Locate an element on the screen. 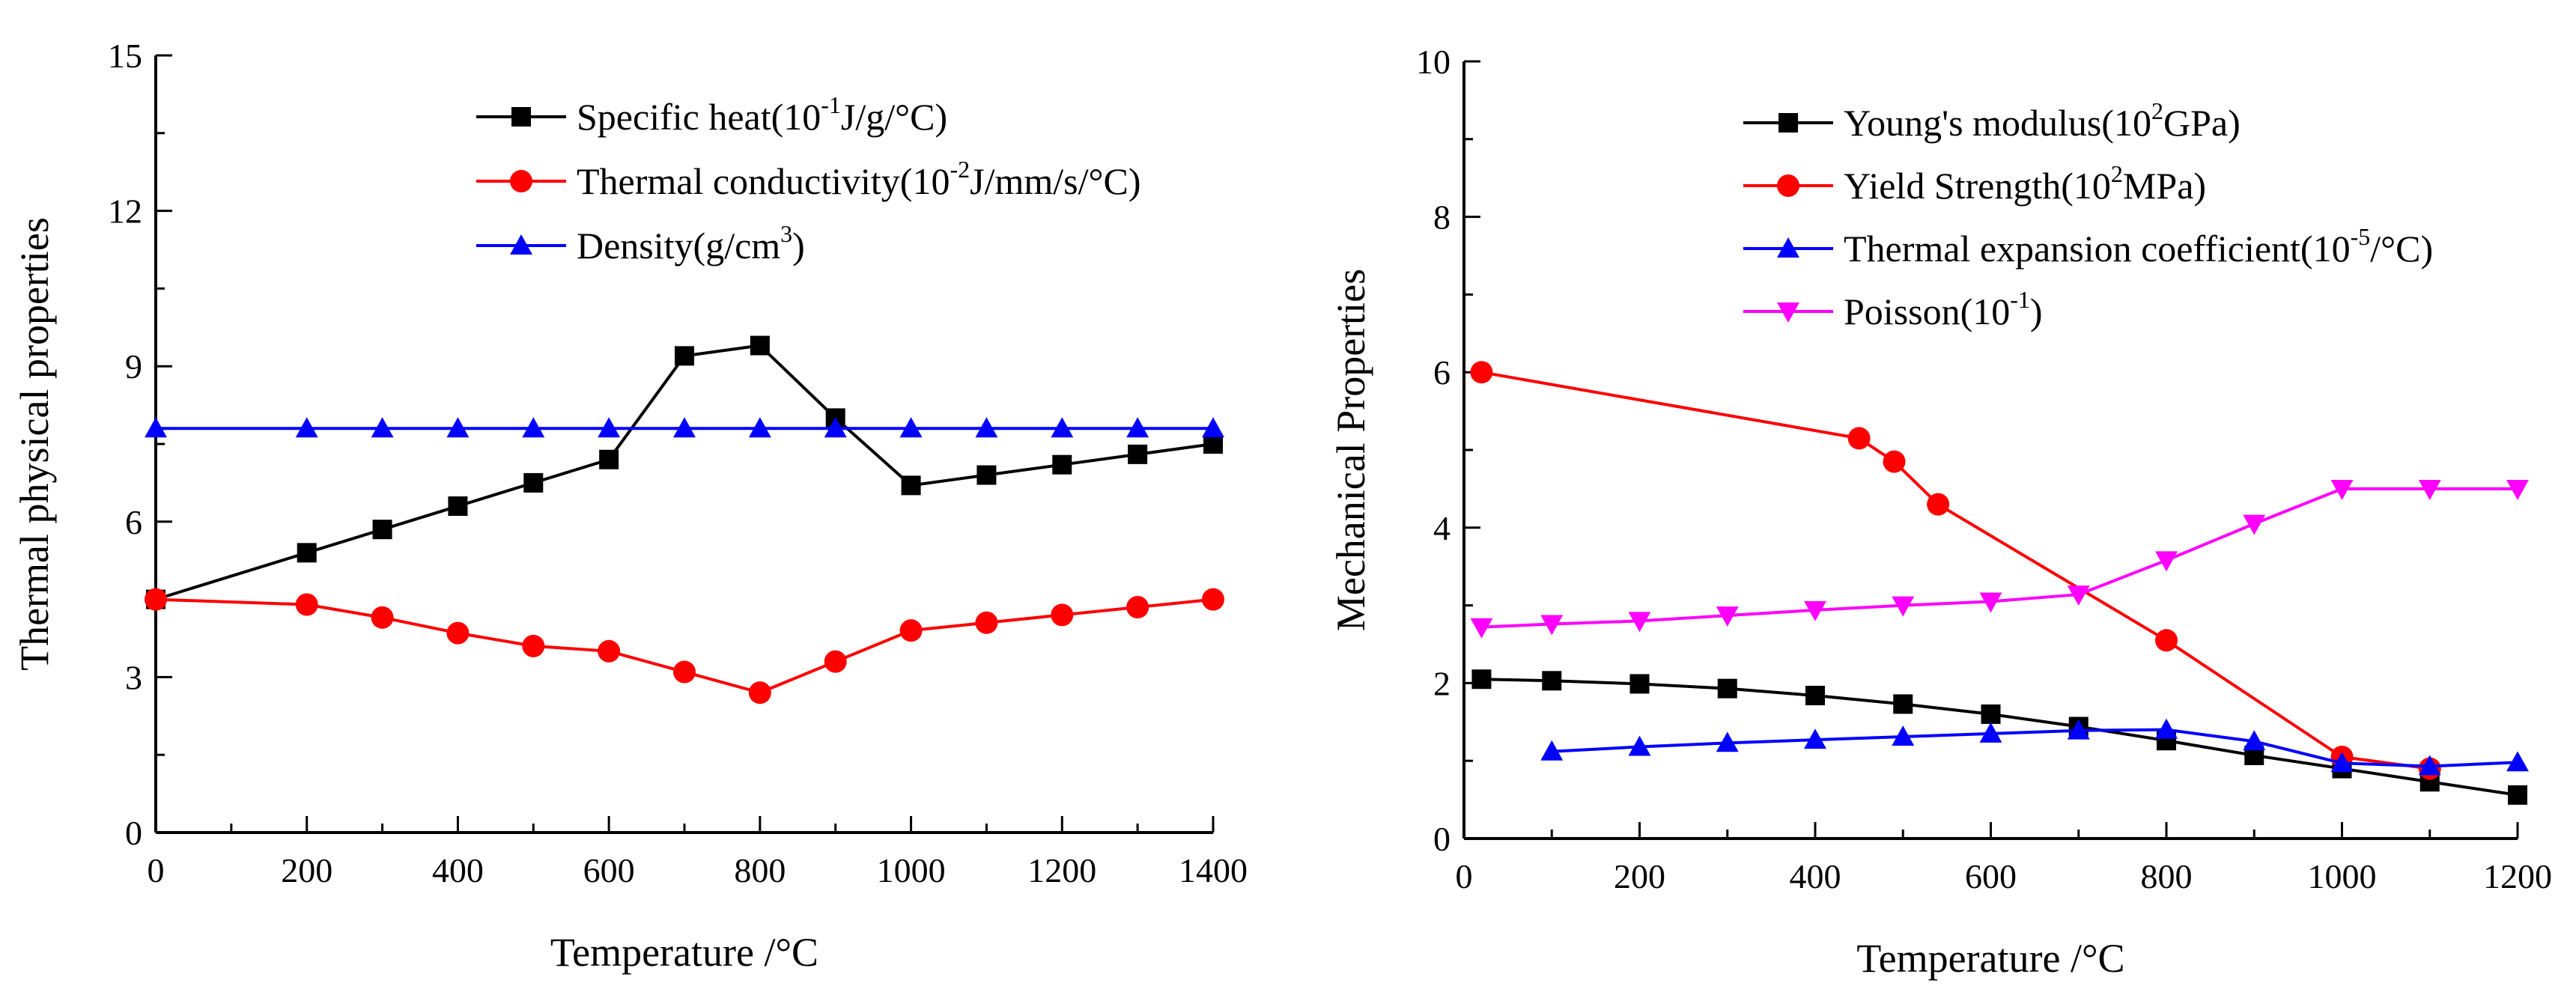 This screenshot has width=2576, height=998. legend-entry: Poisson(10-1) is located at coordinates (1893, 309).